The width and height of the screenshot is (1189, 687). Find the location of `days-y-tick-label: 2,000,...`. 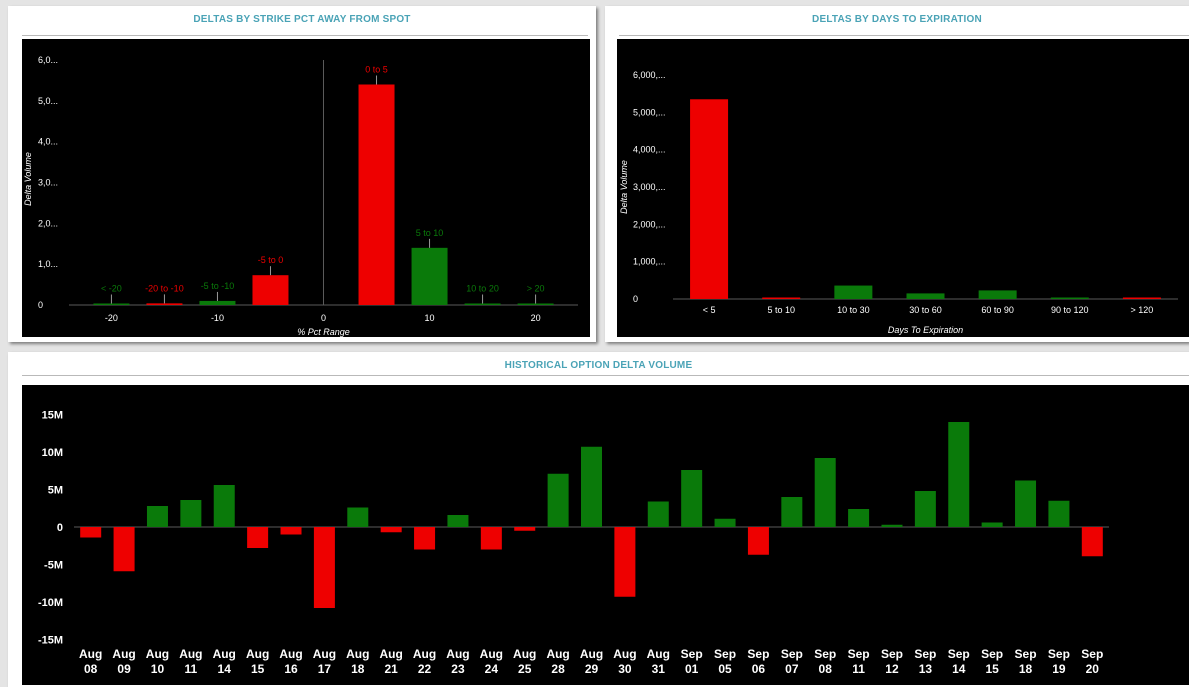

days-y-tick-label: 2,000,... is located at coordinates (649, 224).